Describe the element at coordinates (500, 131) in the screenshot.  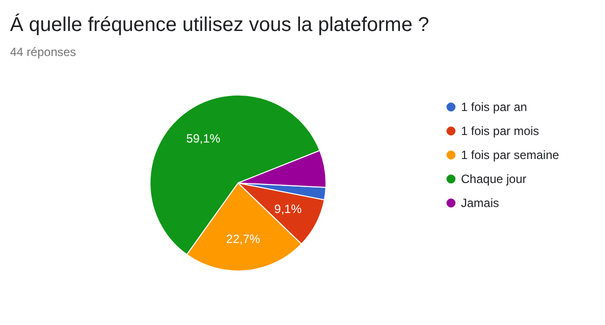
I see `legend-label: 1 fois par mois` at that location.